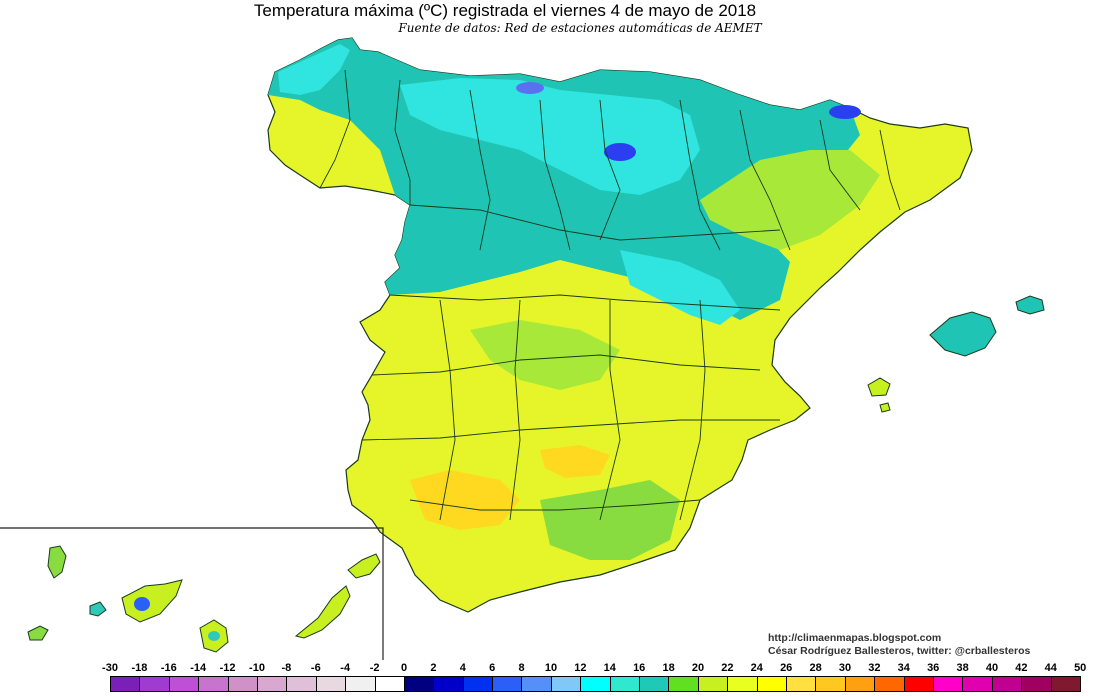 The height and width of the screenshot is (696, 1098). I want to click on ibiza, so click(879, 387).